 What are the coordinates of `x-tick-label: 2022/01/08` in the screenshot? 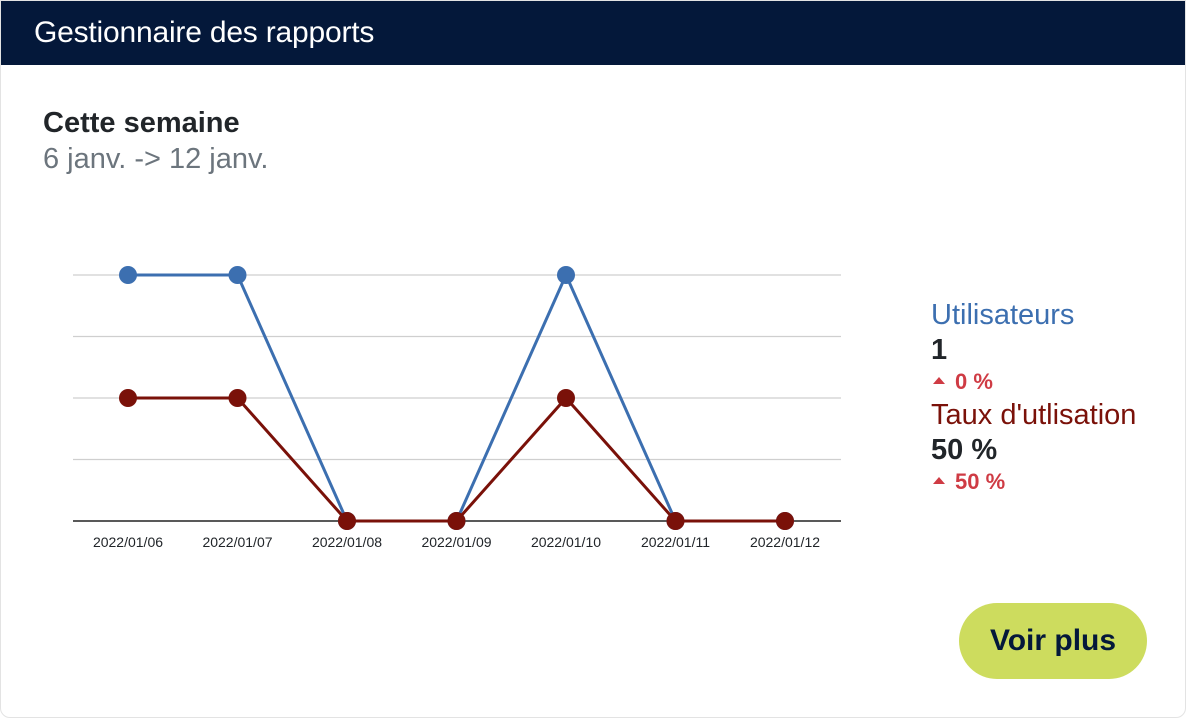 It's located at (347, 542).